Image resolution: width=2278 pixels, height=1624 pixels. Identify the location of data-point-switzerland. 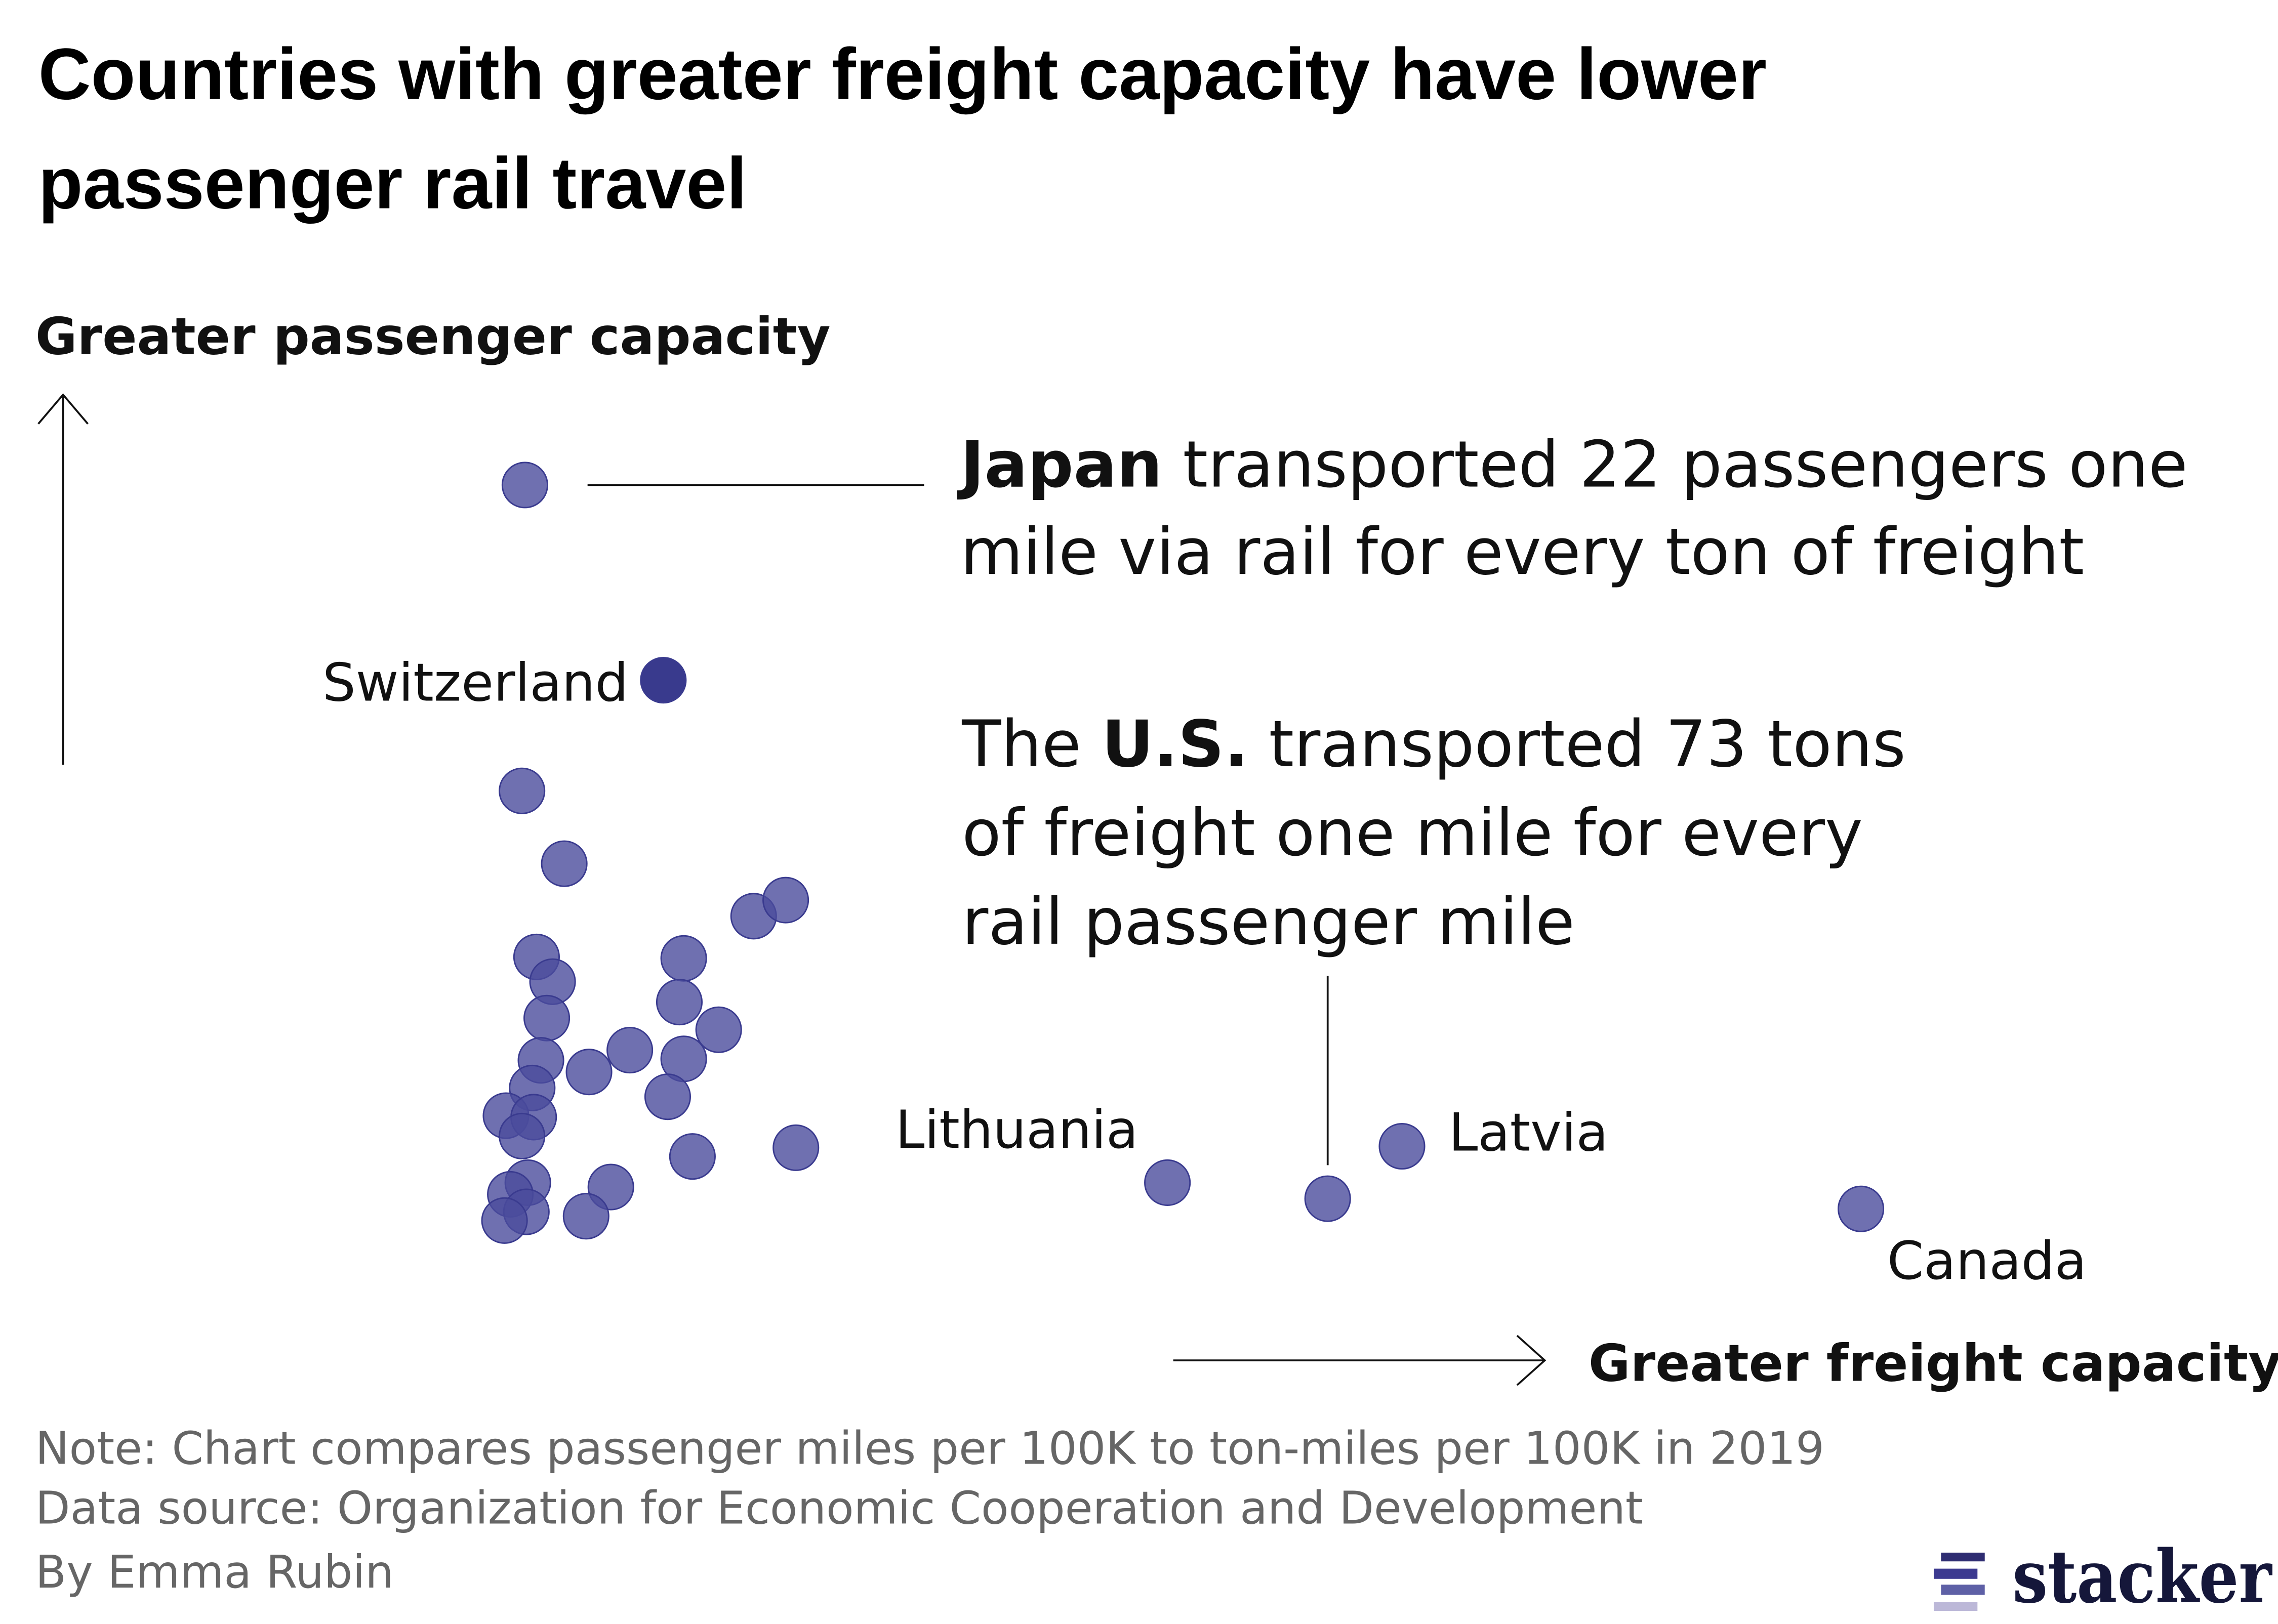
(663, 680).